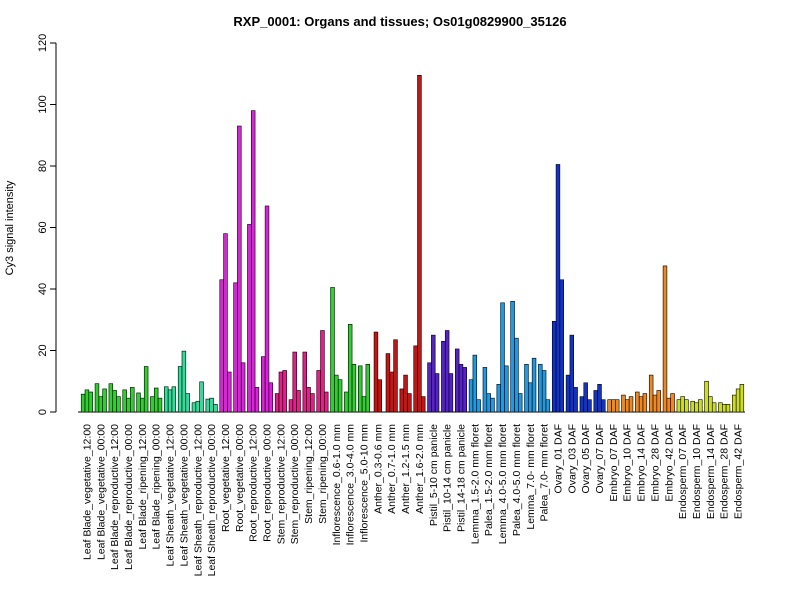  I want to click on x-tick-label: Leaf Sheath_reproductive_00:00, so click(212, 500).